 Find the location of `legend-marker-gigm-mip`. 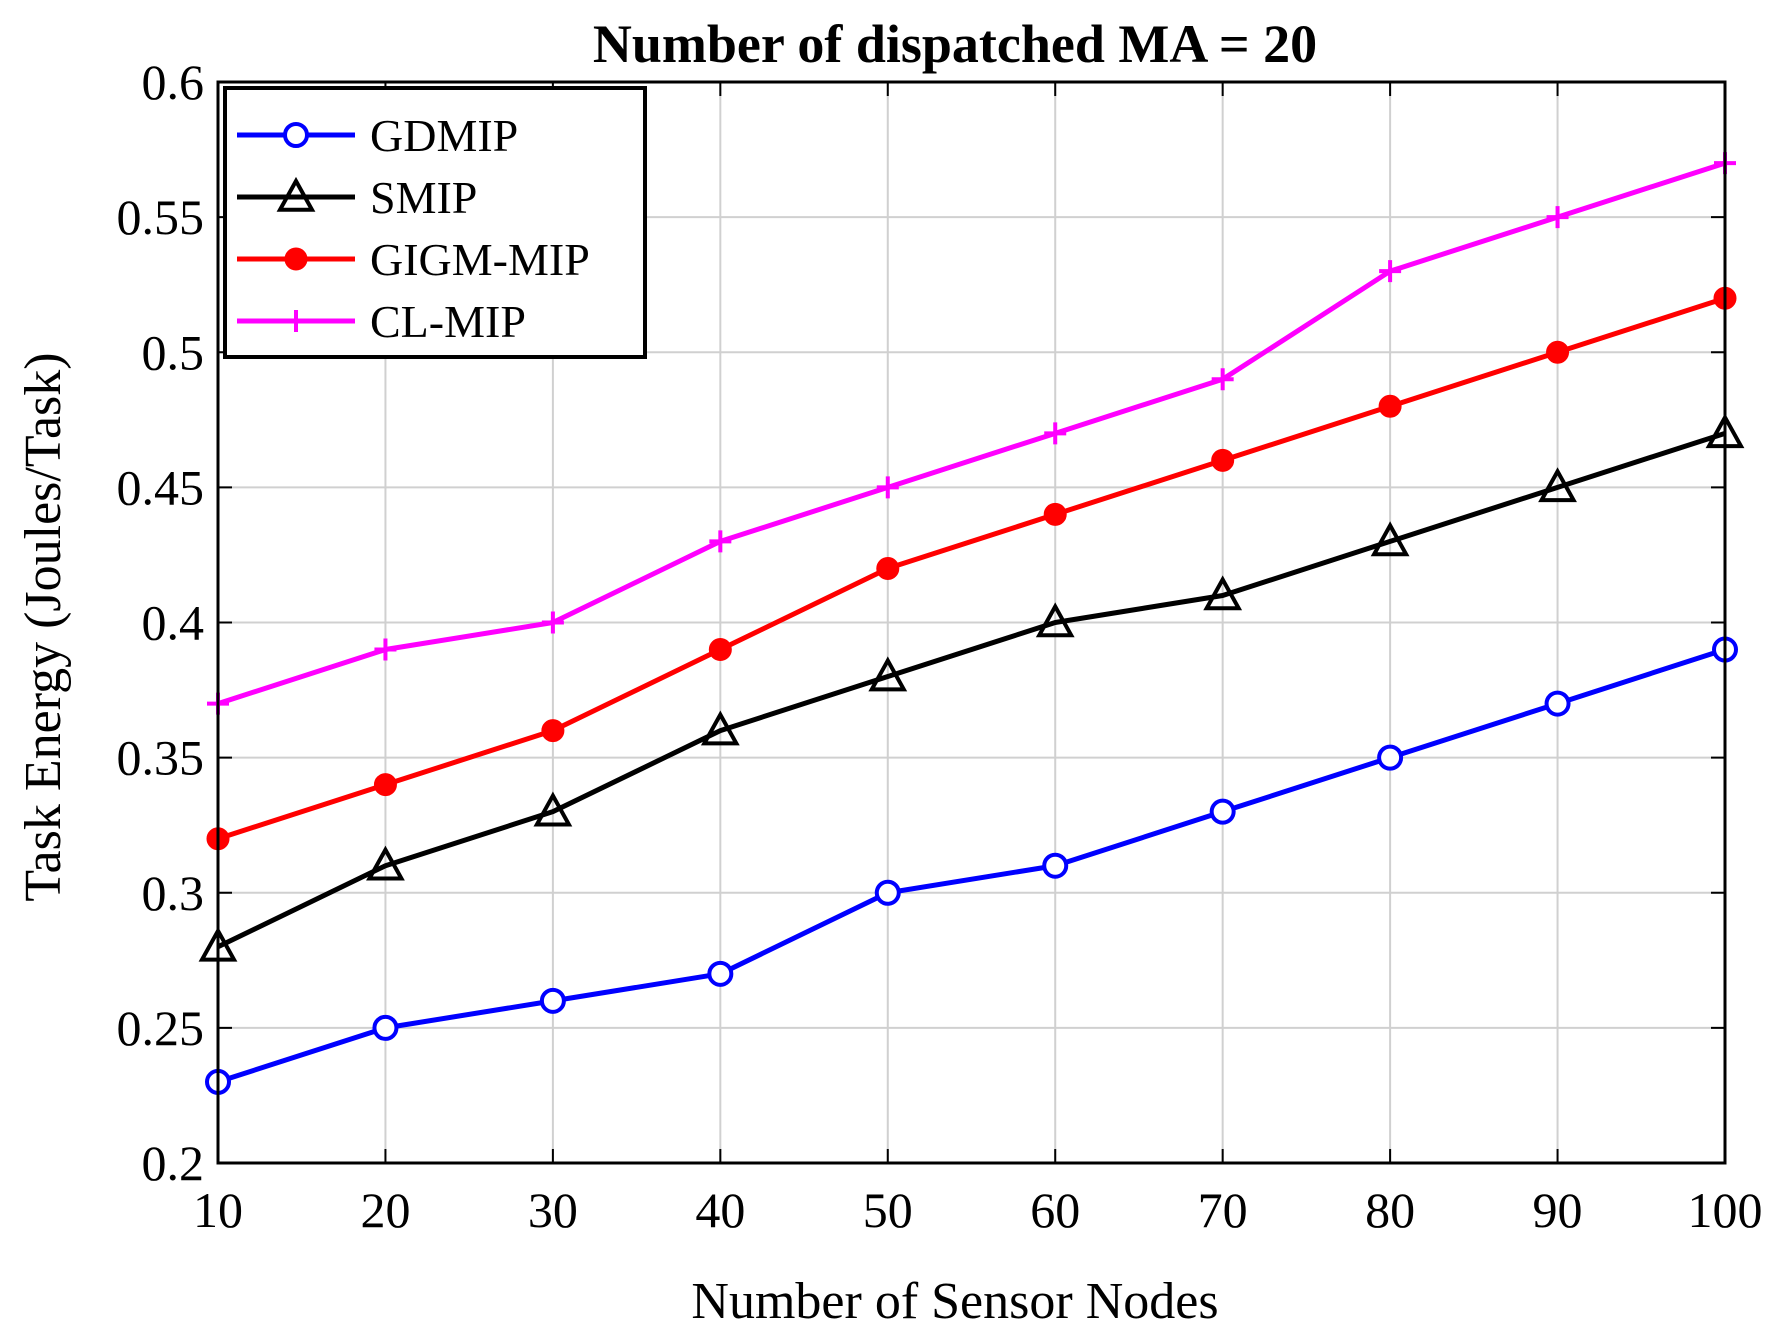

legend-marker-gigm-mip is located at coordinates (296, 259).